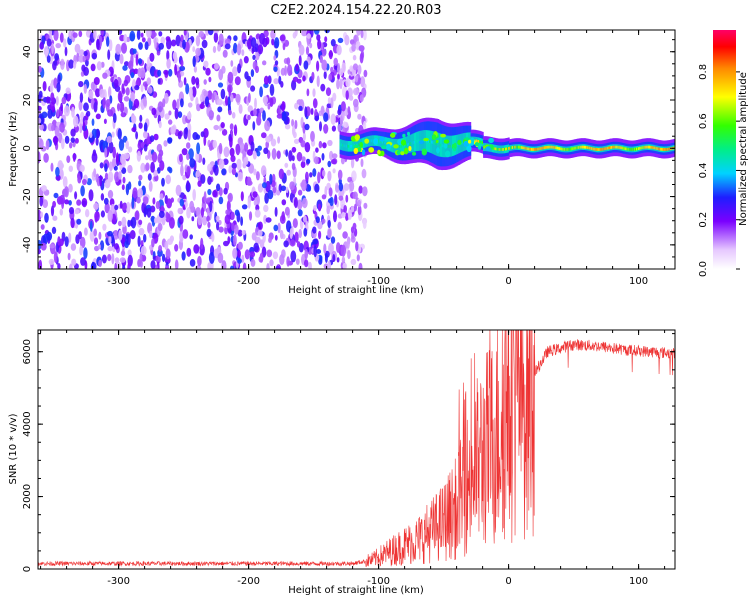 The image size is (750, 600). I want to click on x-tick-label: -200, so click(248, 281).